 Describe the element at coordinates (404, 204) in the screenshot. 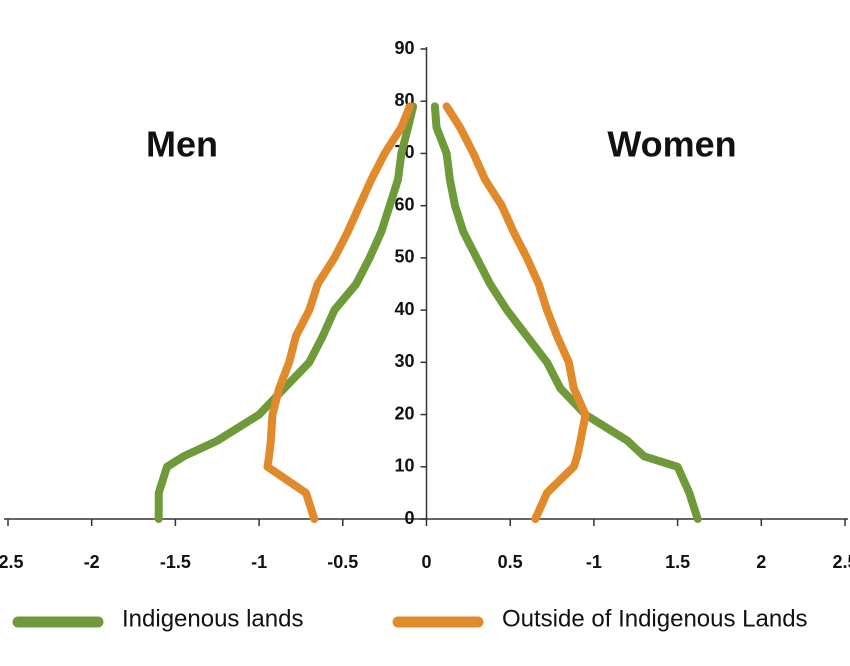

I see `y-tick-label: 60` at that location.